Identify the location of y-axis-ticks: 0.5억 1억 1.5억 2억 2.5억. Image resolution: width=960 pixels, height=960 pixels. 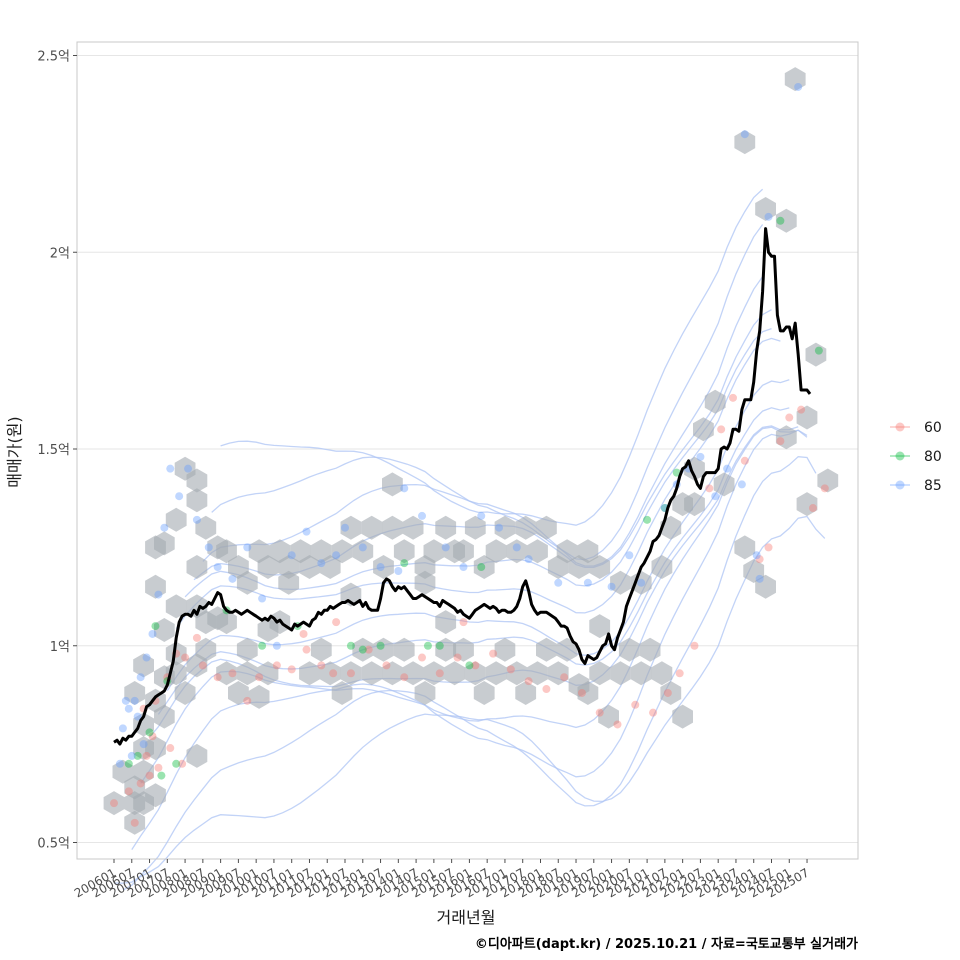
(57, 451).